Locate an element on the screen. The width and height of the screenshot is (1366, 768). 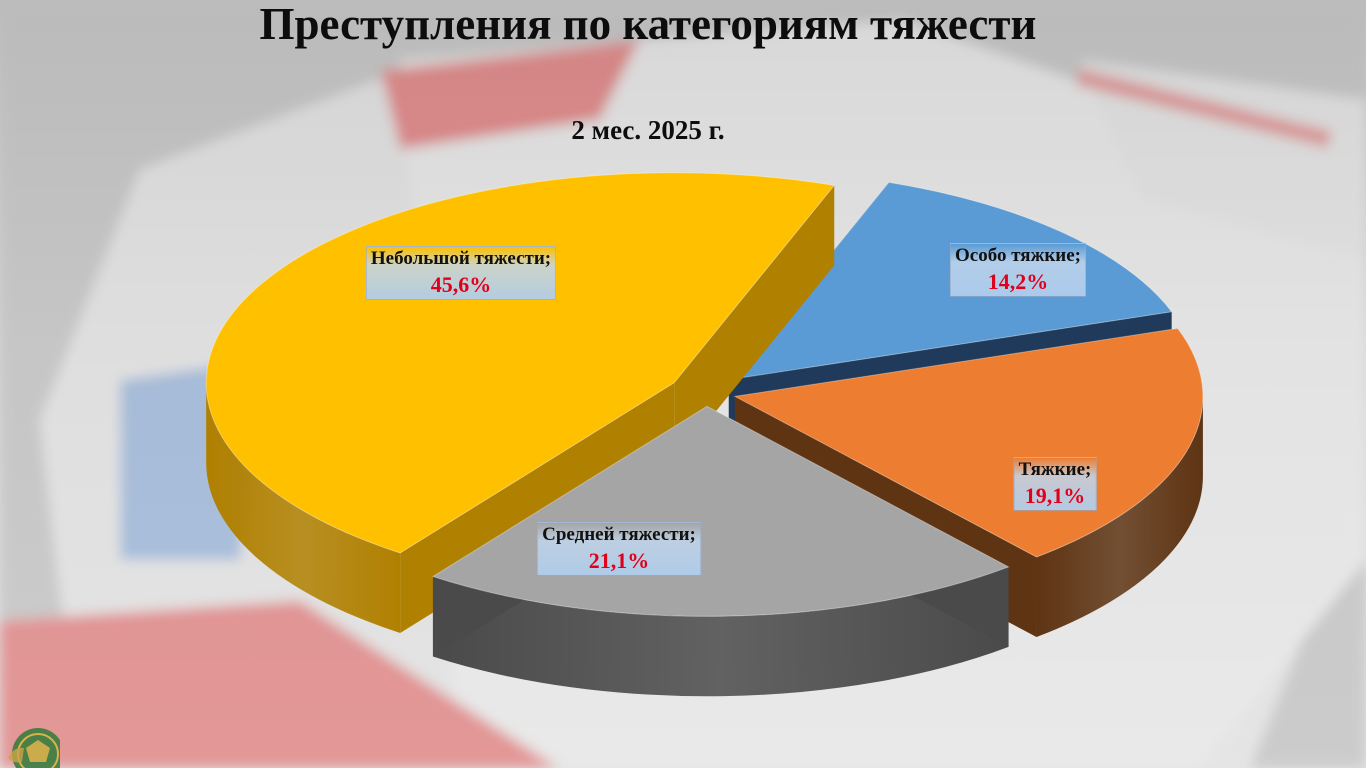
data-label-box: Небольшой тяжести; 45,6% is located at coordinates (461, 273).